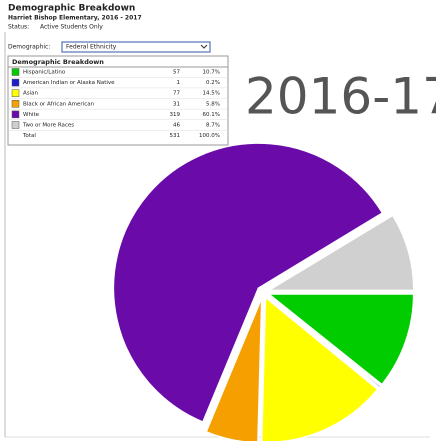  Describe the element at coordinates (136, 47) in the screenshot. I see `demographic-select` at that location.